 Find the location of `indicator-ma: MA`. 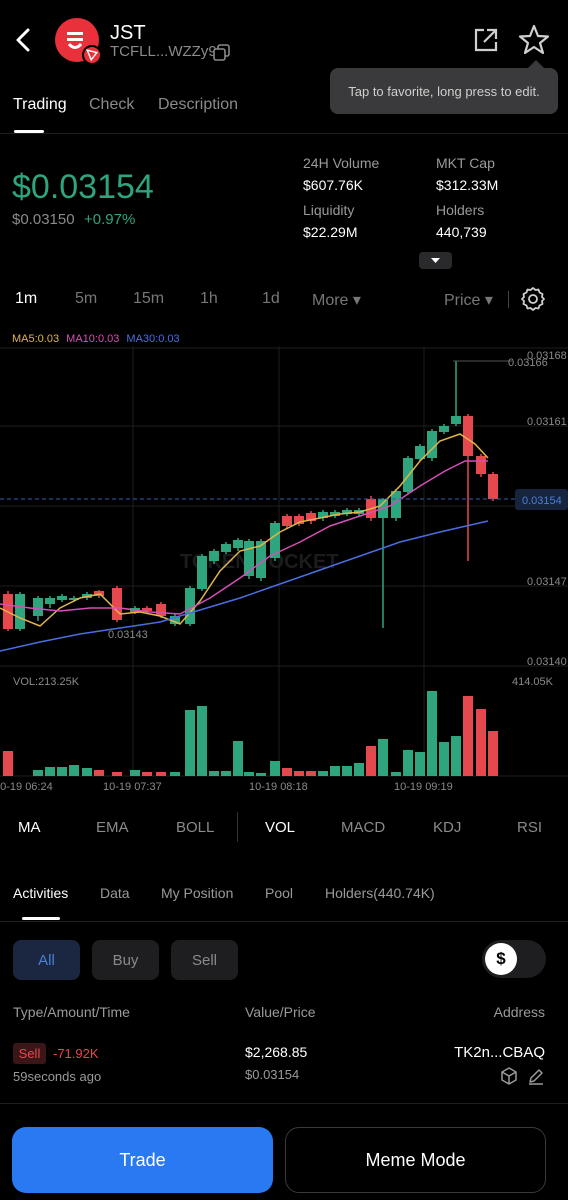

indicator-ma: MA is located at coordinates (29, 827).